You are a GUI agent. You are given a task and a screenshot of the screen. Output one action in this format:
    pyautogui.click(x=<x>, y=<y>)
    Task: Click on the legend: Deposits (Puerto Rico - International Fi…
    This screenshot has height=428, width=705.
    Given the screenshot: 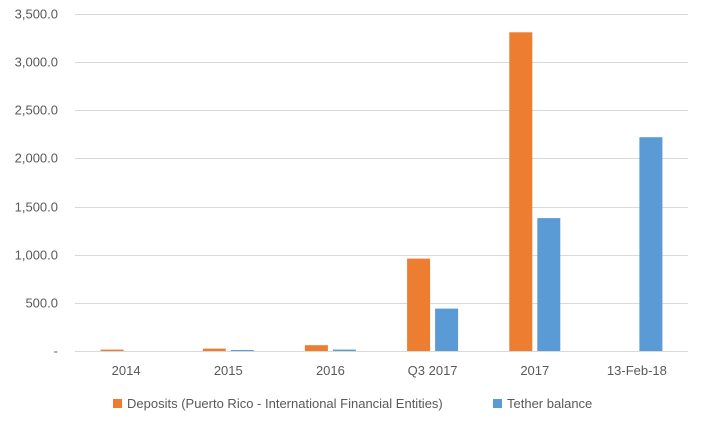 What is the action you would take?
    pyautogui.click(x=352, y=403)
    